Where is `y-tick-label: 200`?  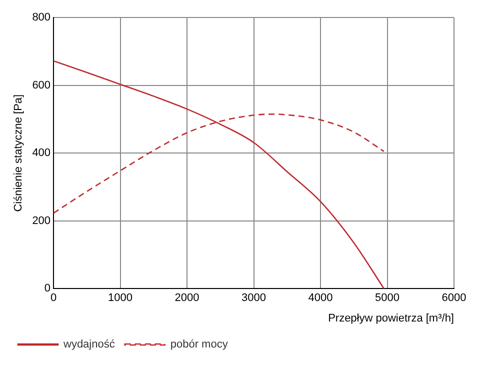
y-tick-label: 200 is located at coordinates (41, 220).